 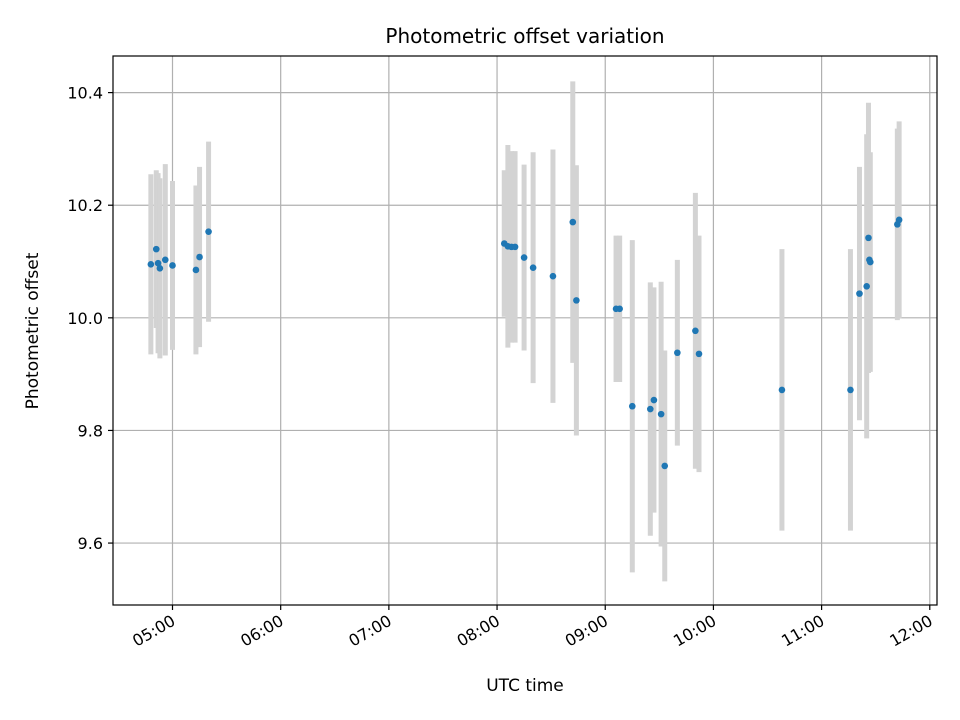 What do you see at coordinates (586, 631) in the screenshot?
I see `x-tick-label: 09:00` at bounding box center [586, 631].